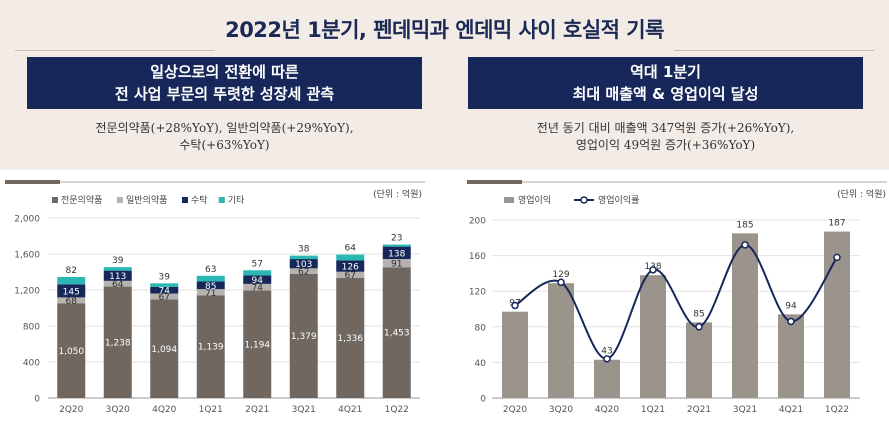 This screenshot has height=425, width=889. Describe the element at coordinates (257, 410) in the screenshot. I see `x-tick-label-4: 2Q21` at that location.